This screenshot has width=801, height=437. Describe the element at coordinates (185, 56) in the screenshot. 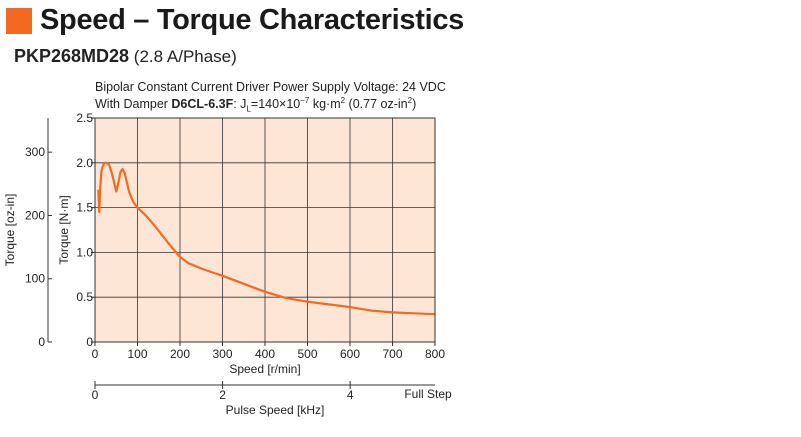

I see `current-rating: (2.8 A/Phase)` at that location.